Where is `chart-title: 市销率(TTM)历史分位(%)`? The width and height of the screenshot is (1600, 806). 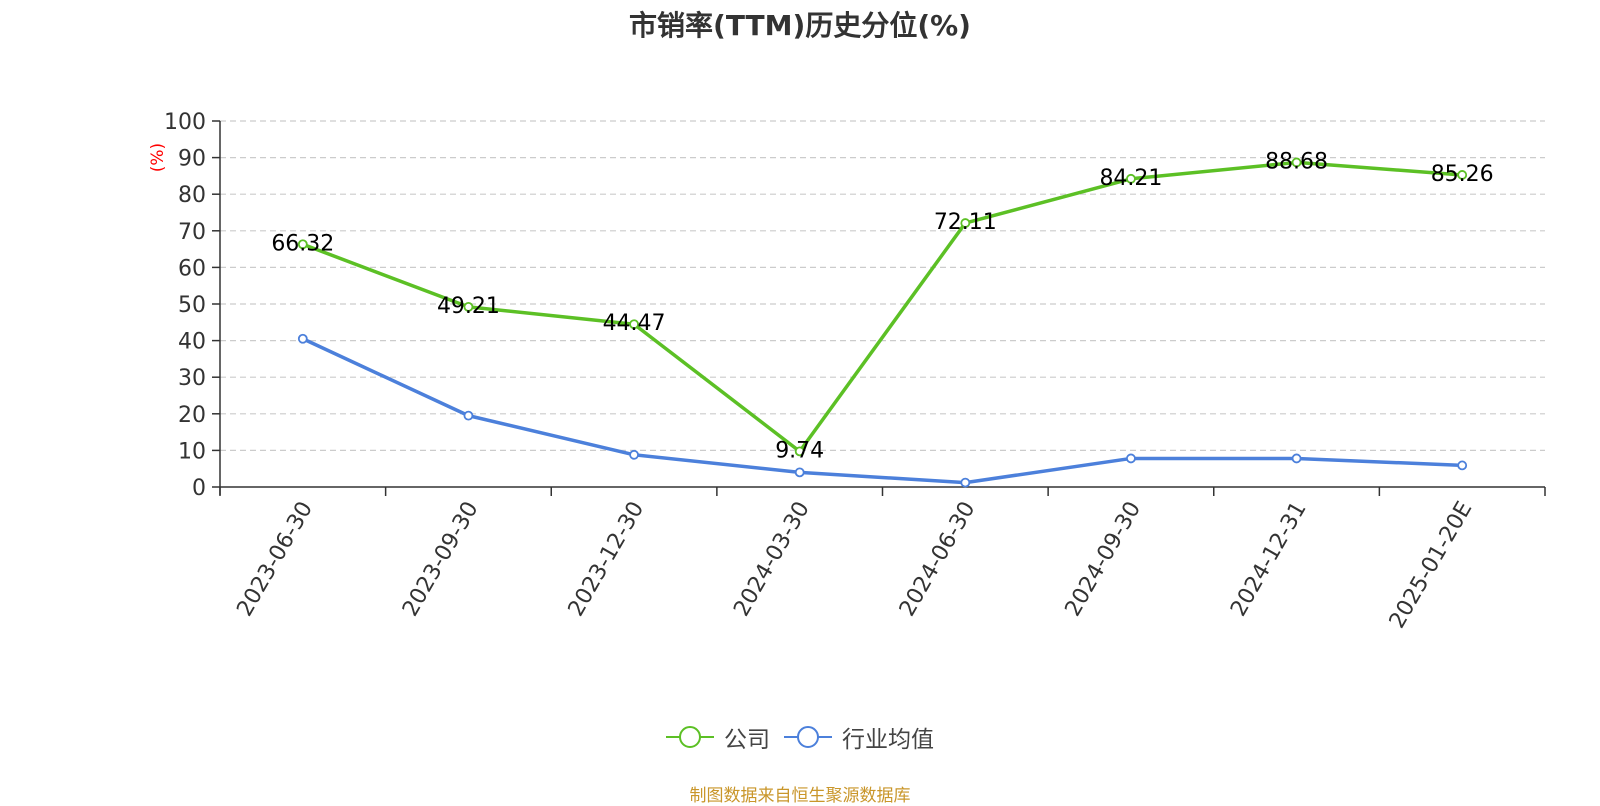
chart-title: 市销率(TTM)历史分位(%) is located at coordinates (800, 25).